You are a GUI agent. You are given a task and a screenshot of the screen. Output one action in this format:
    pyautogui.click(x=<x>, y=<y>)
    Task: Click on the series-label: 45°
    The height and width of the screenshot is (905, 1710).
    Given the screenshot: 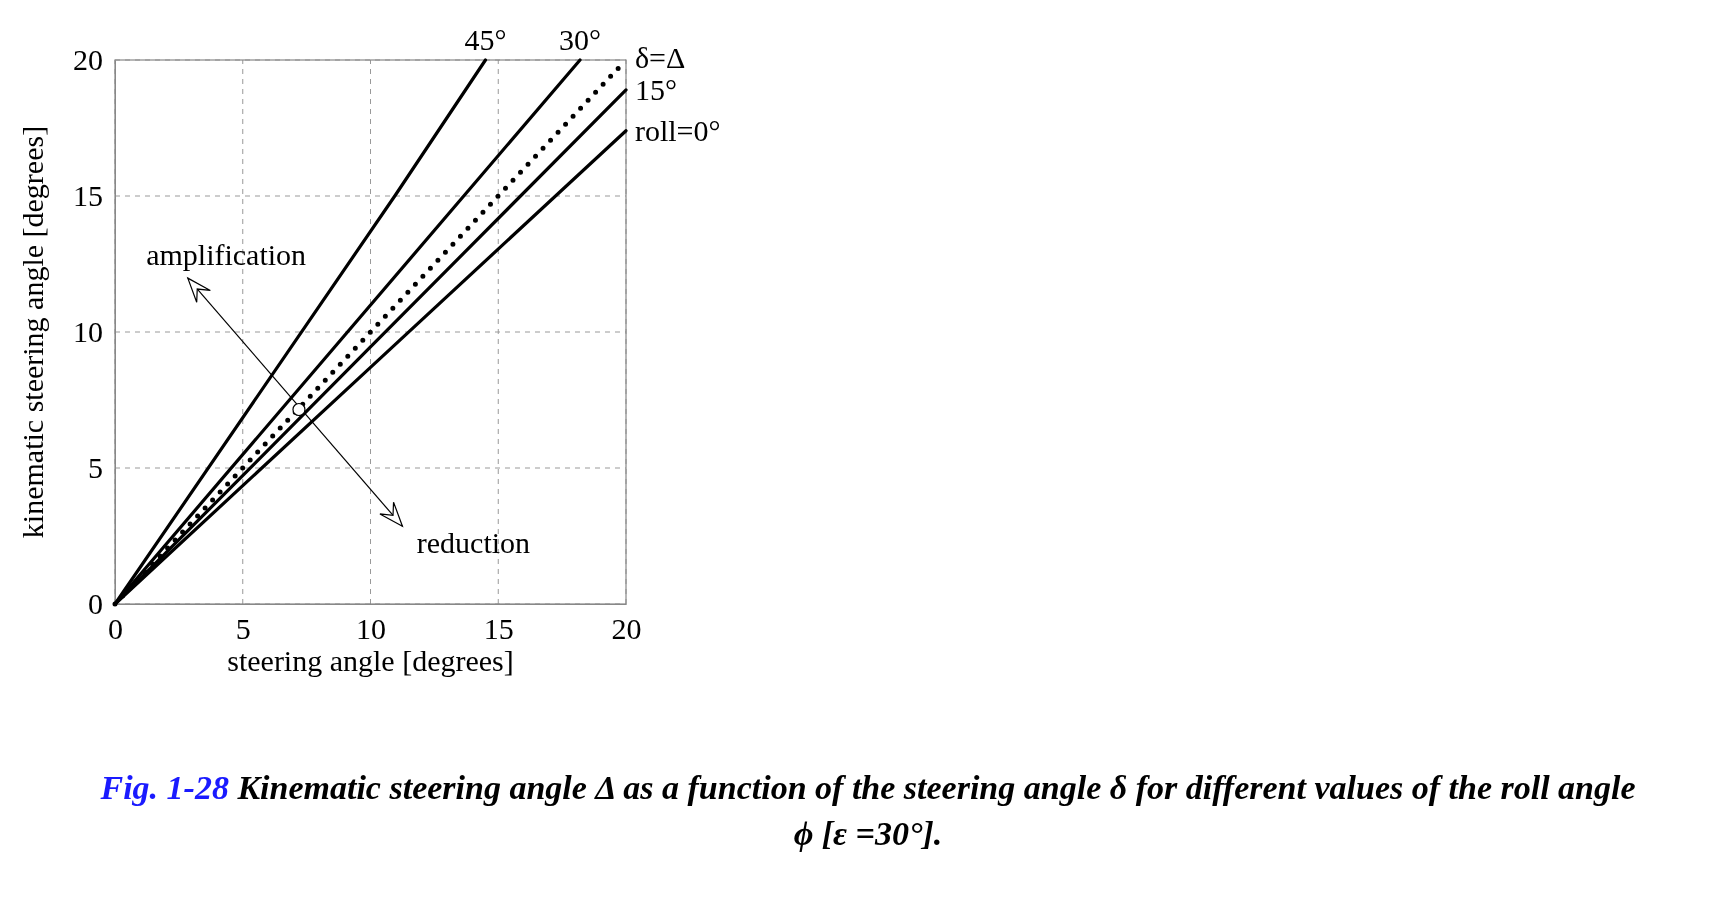 What is the action you would take?
    pyautogui.click(x=485, y=40)
    